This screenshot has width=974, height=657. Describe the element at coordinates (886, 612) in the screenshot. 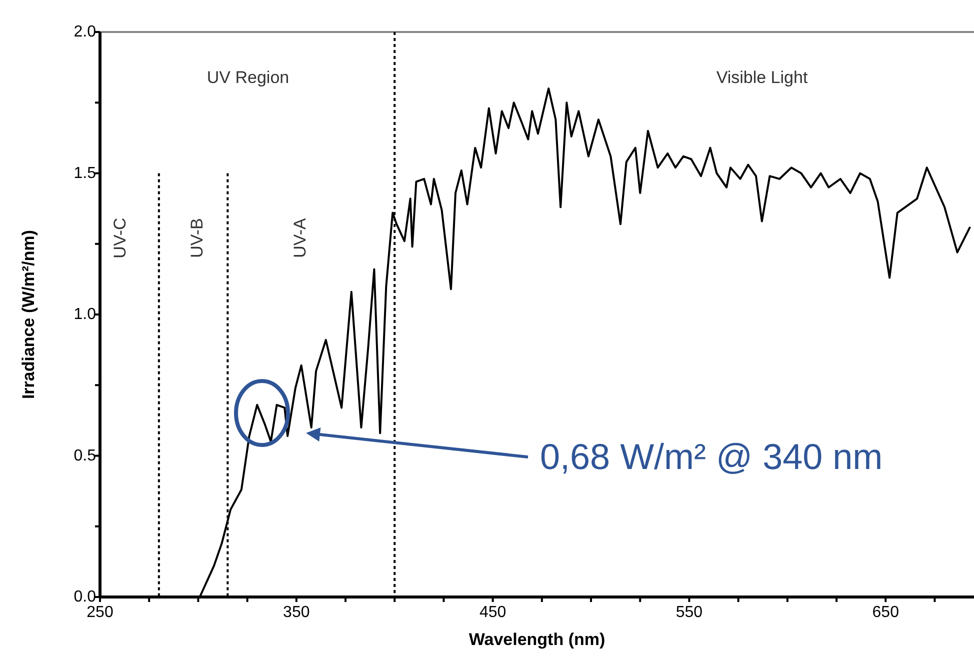

I see `x-tick-label: 650` at that location.